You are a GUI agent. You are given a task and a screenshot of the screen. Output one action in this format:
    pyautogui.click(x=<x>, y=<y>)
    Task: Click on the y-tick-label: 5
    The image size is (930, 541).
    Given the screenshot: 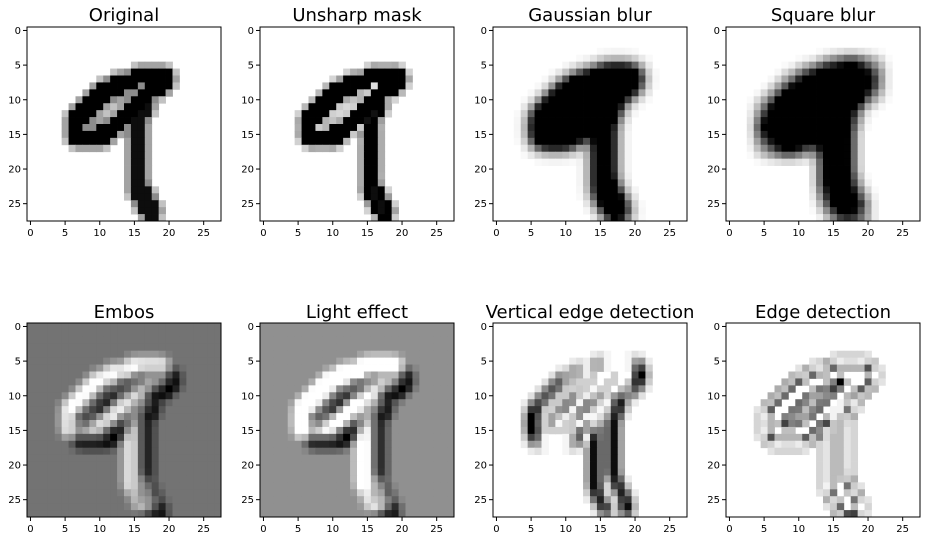 What is the action you would take?
    pyautogui.click(x=251, y=66)
    